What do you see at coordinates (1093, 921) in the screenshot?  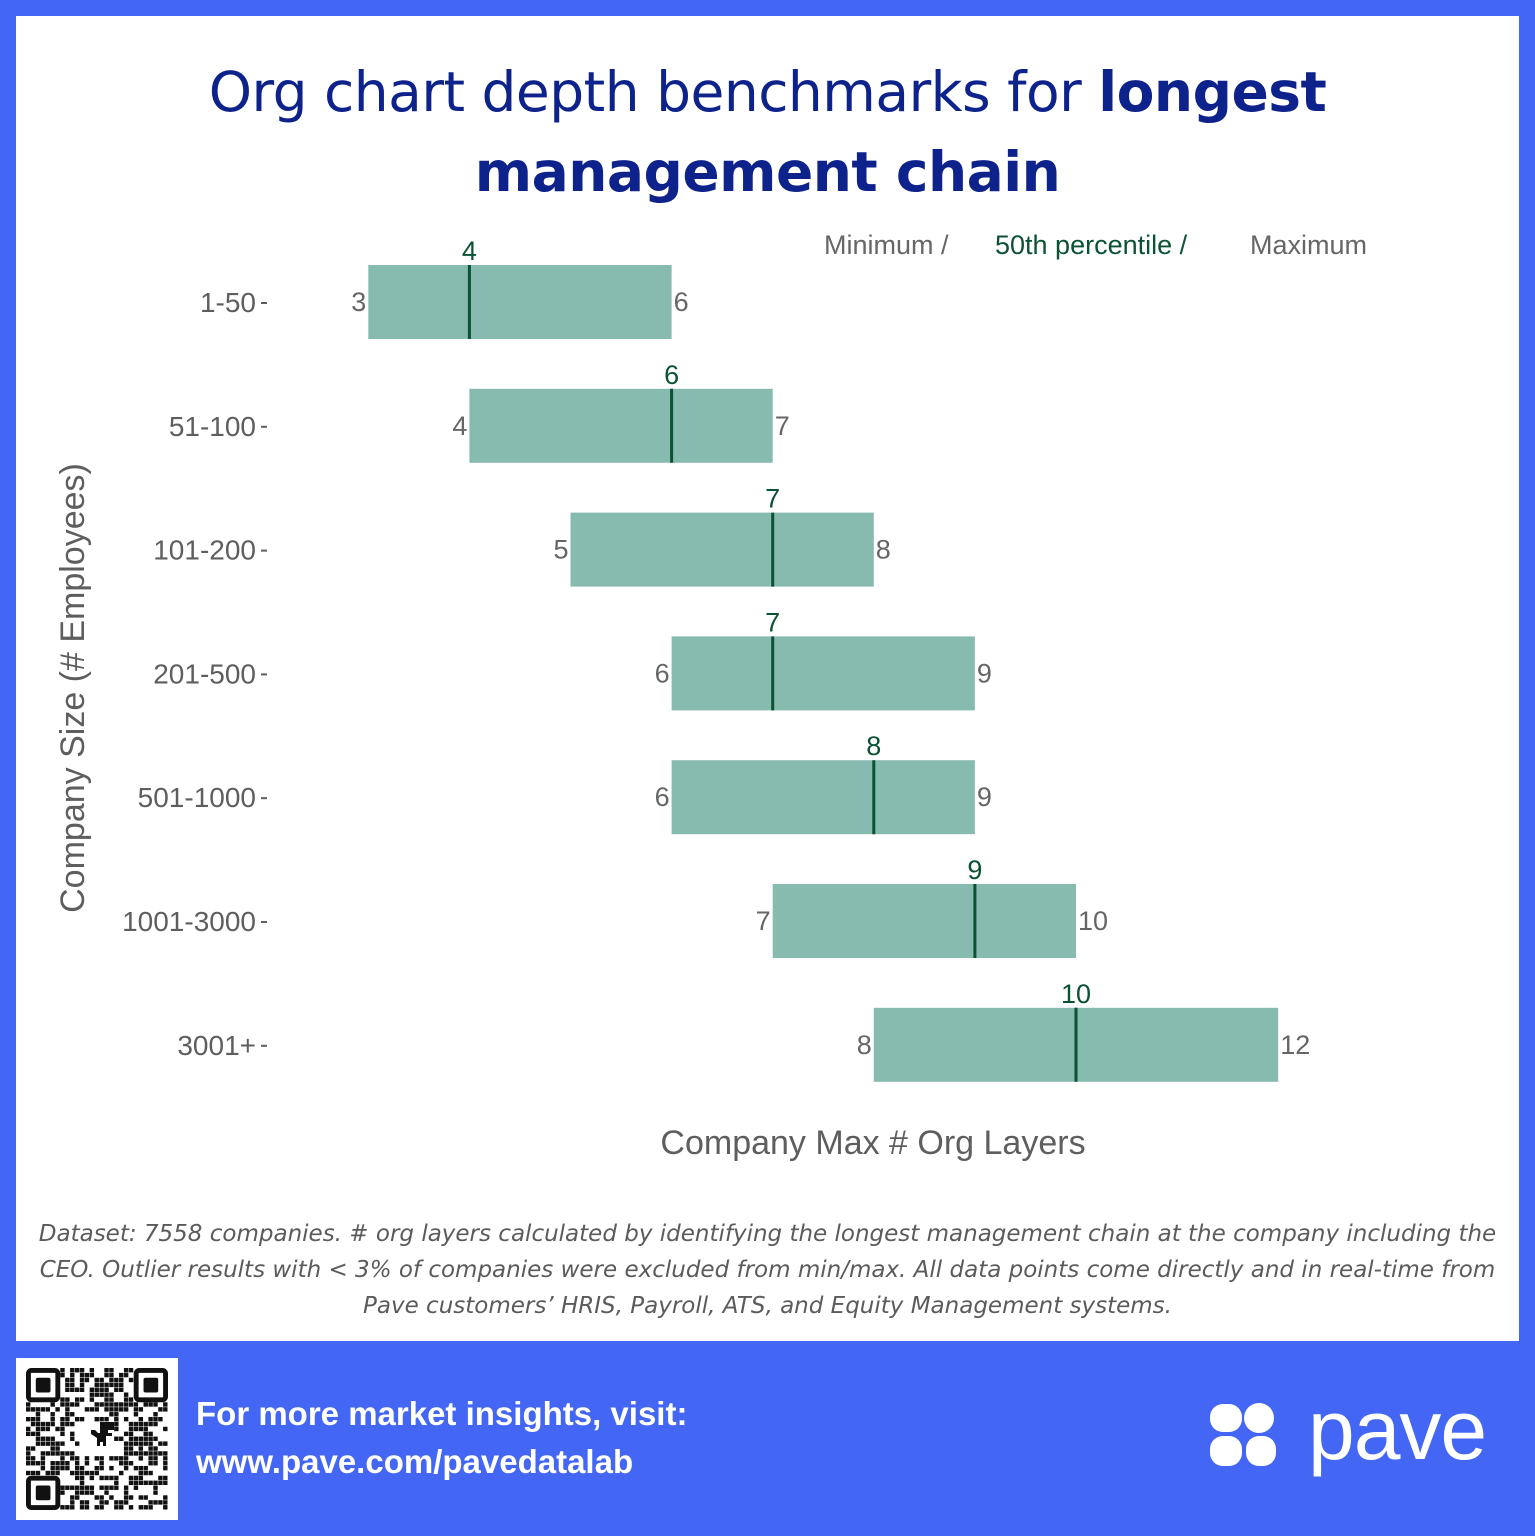 I see `max-label: 10` at bounding box center [1093, 921].